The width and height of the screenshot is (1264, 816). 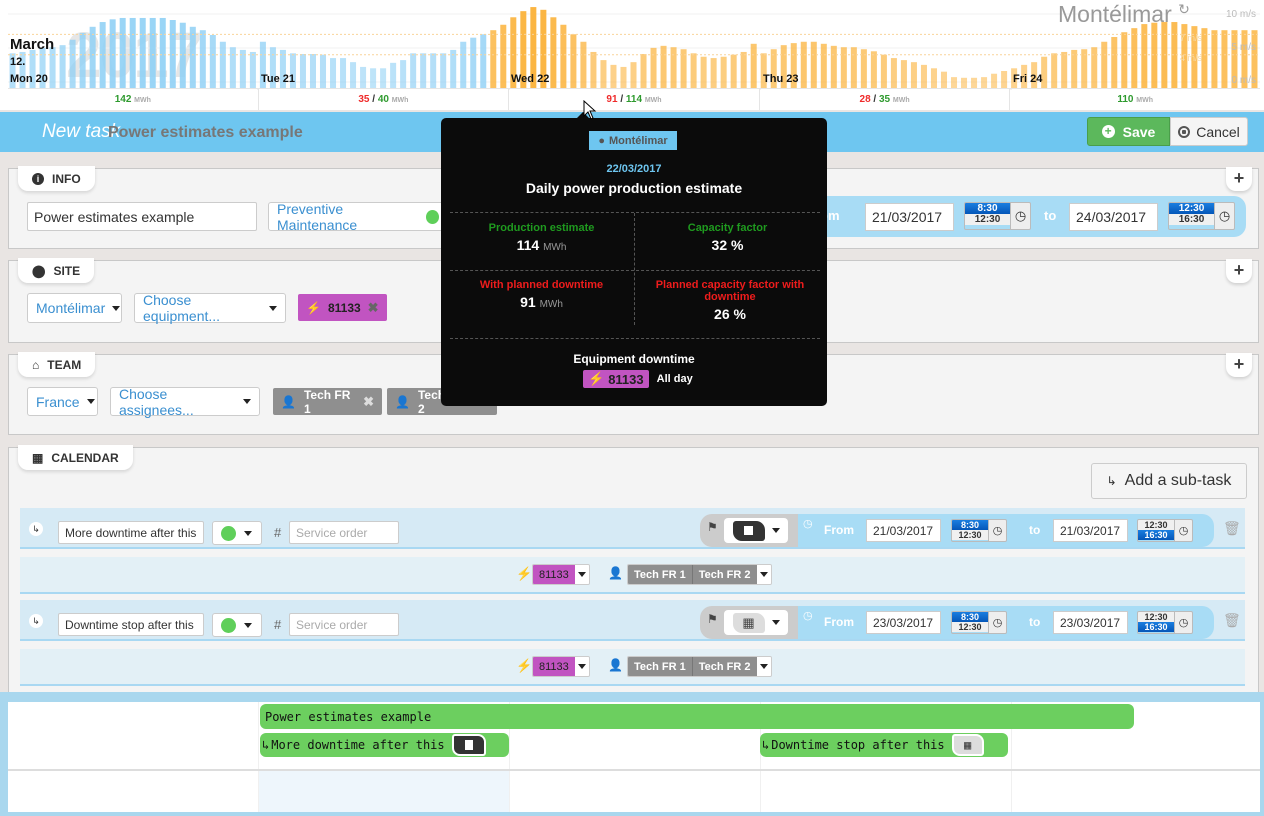 What do you see at coordinates (71, 308) in the screenshot?
I see `select-value: Montélimar` at bounding box center [71, 308].